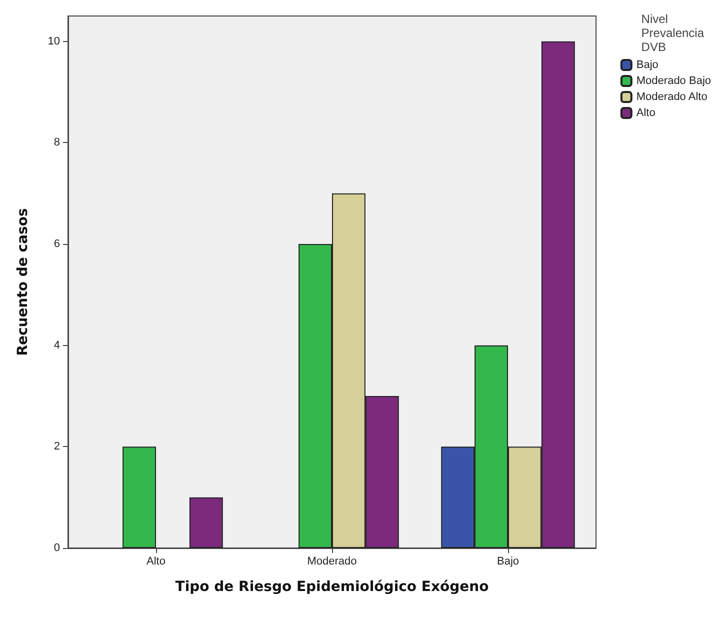  Describe the element at coordinates (57, 446) in the screenshot. I see `y-tick-label: 2` at that location.